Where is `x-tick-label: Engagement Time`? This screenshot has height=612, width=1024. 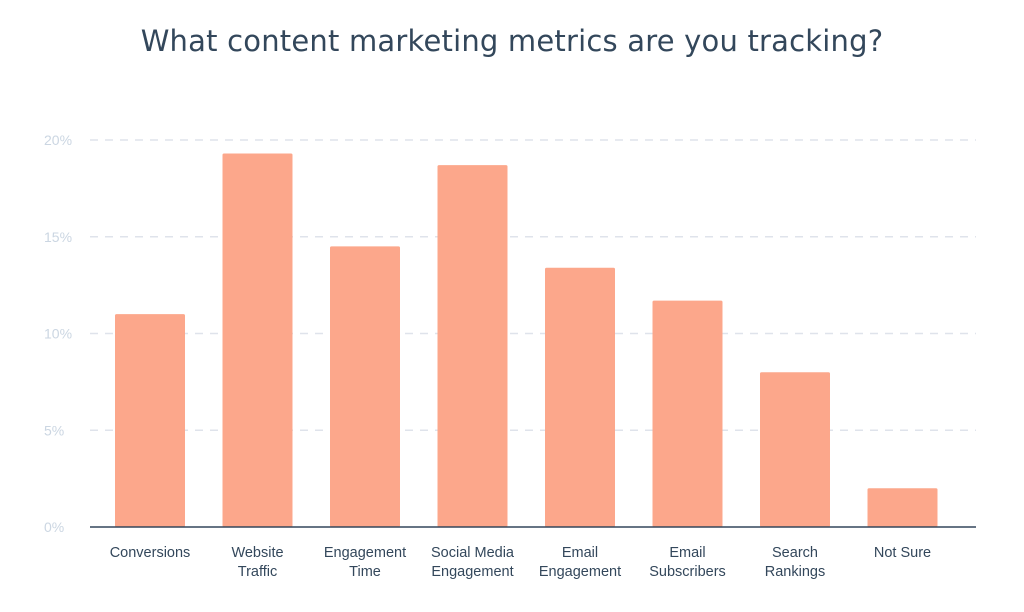
x-tick-label: Engagement Time is located at coordinates (365, 562).